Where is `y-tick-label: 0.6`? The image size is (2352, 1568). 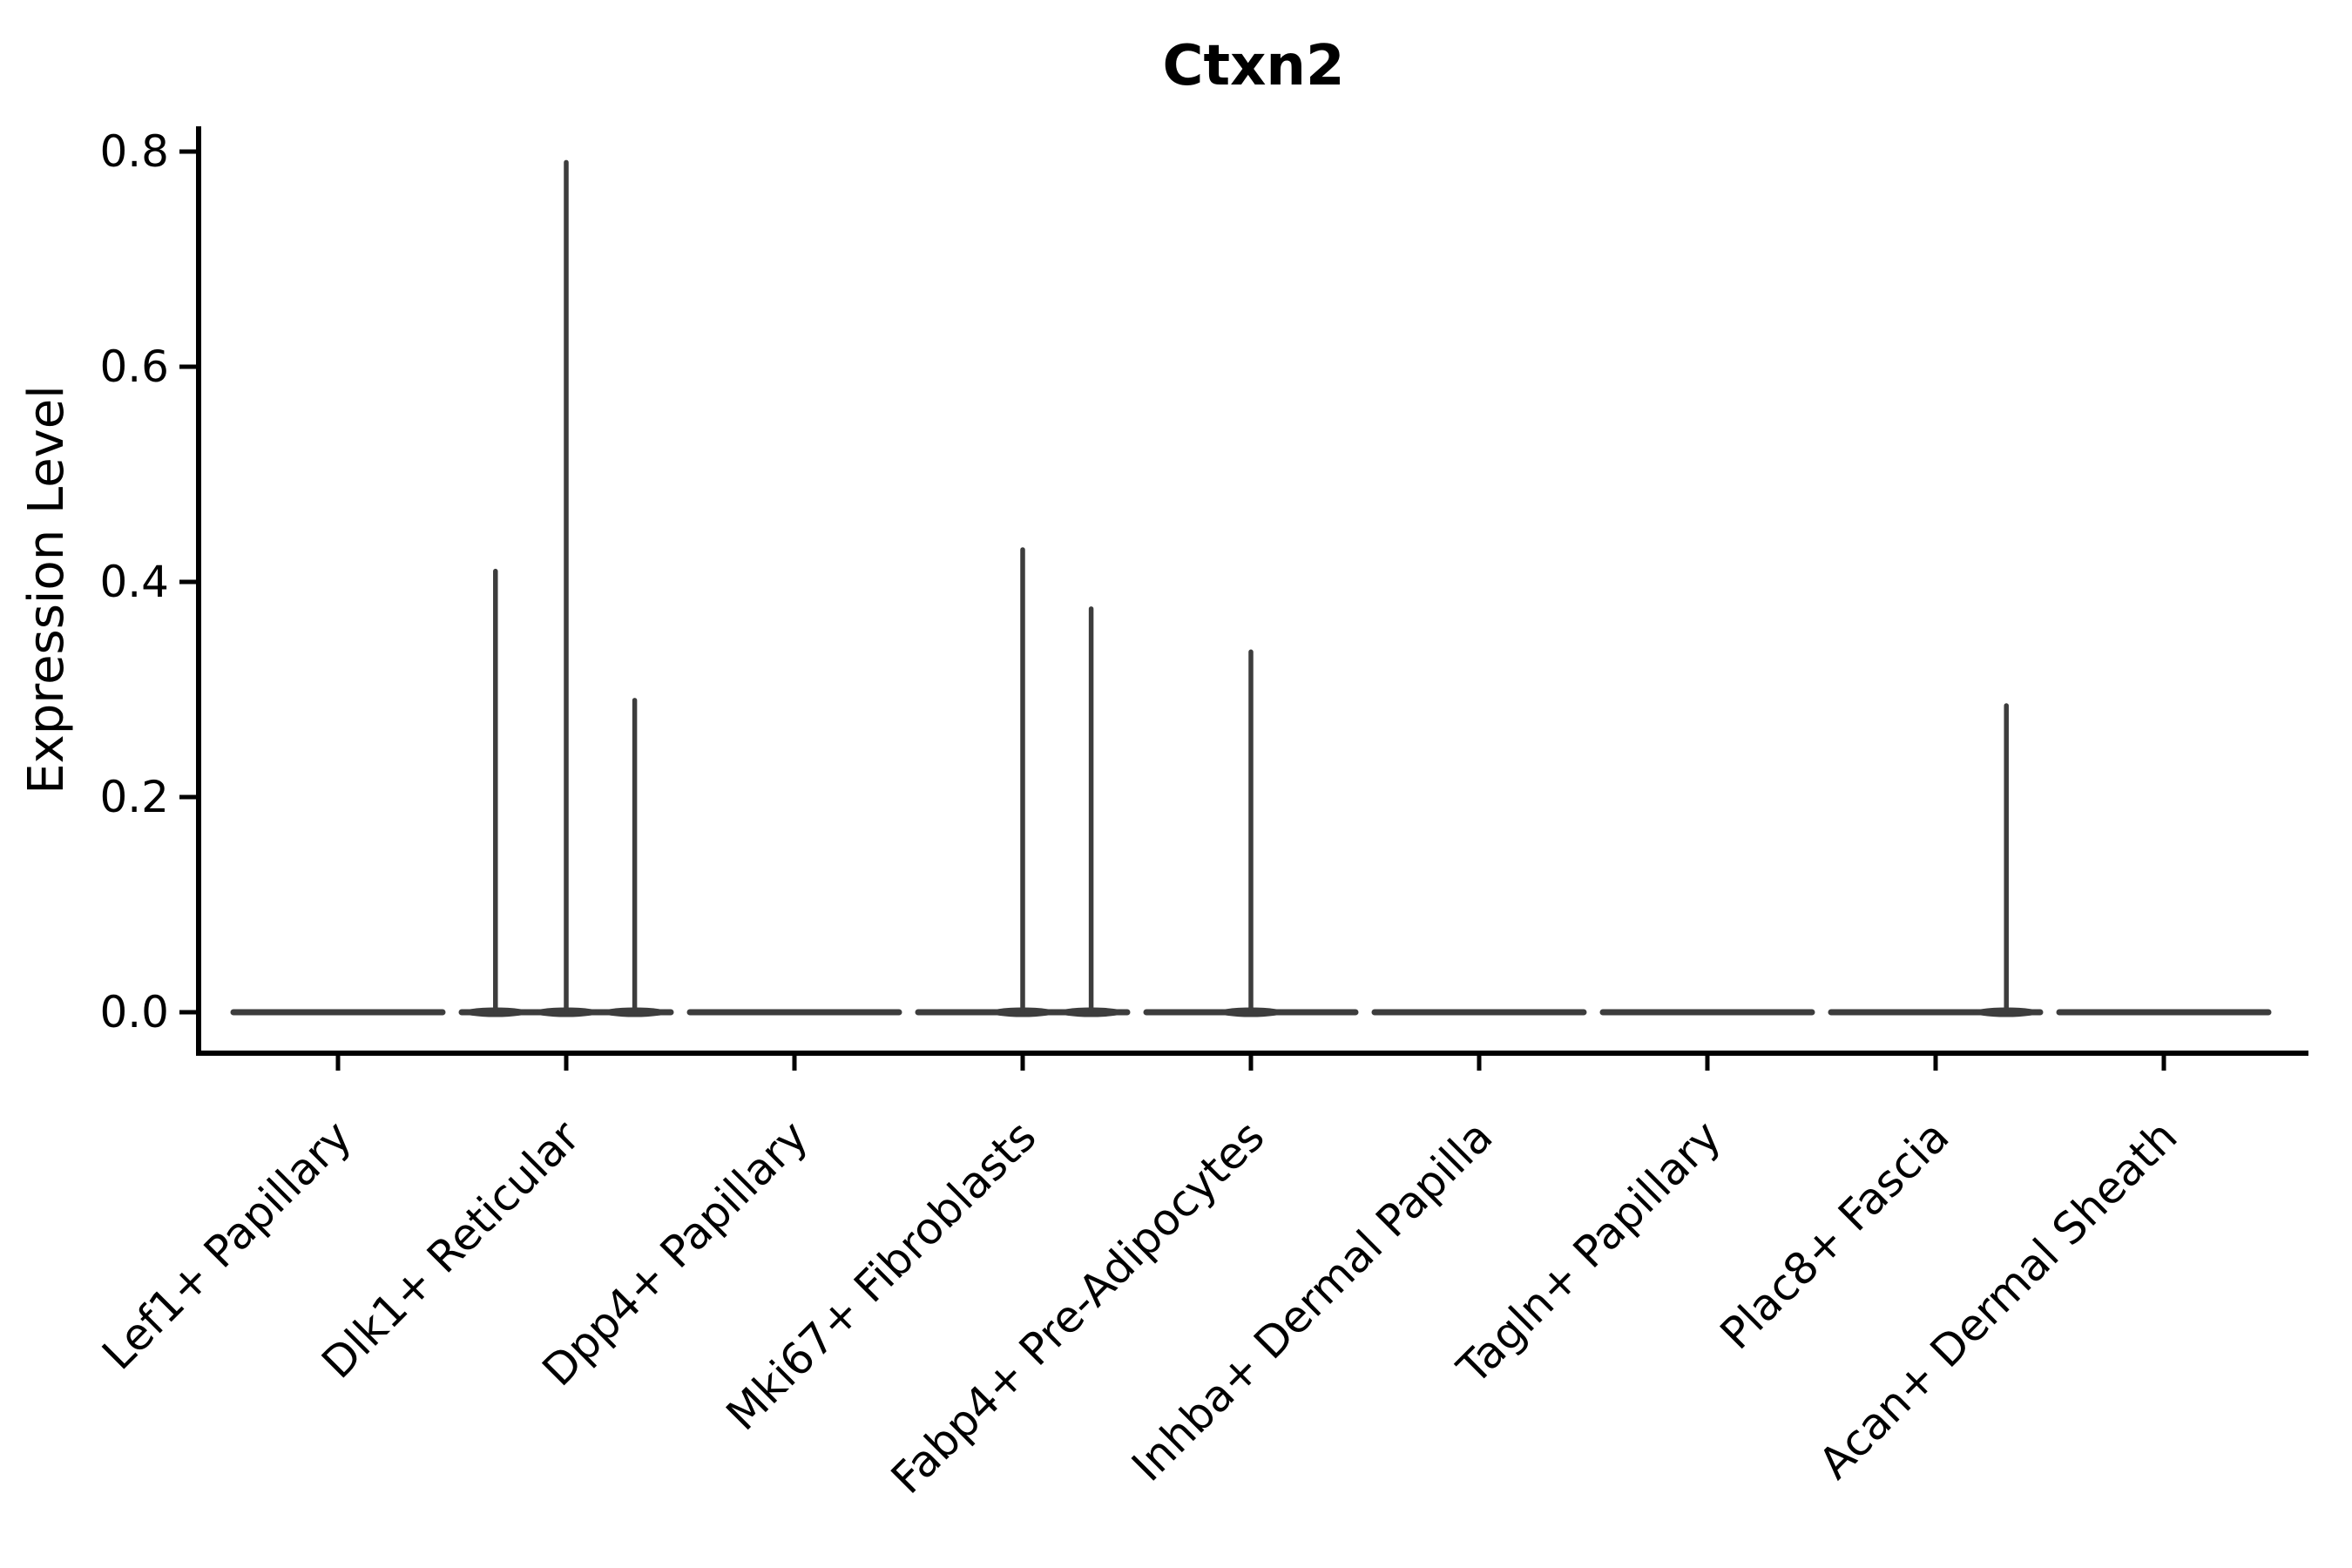 y-tick-label: 0.6 is located at coordinates (134, 366).